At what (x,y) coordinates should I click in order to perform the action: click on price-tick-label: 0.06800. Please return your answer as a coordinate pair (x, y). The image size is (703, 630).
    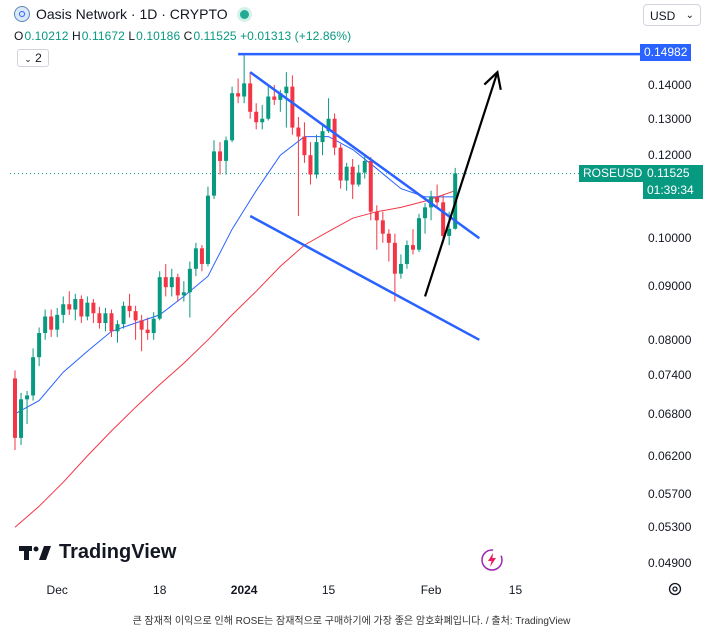
    Looking at the image, I should click on (670, 413).